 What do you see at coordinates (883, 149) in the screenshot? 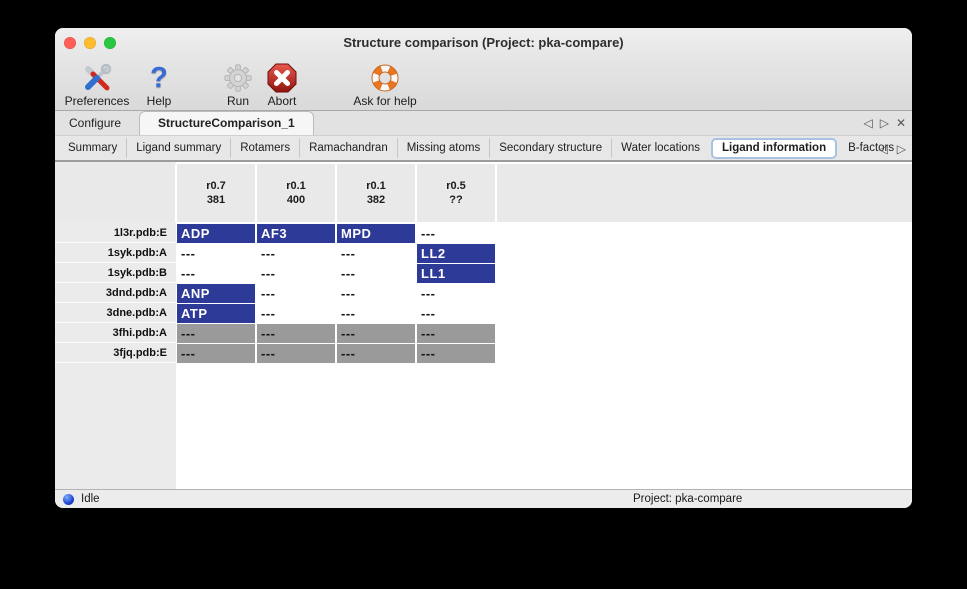
I see `subtab-scroll-left-icon: ◁` at bounding box center [883, 149].